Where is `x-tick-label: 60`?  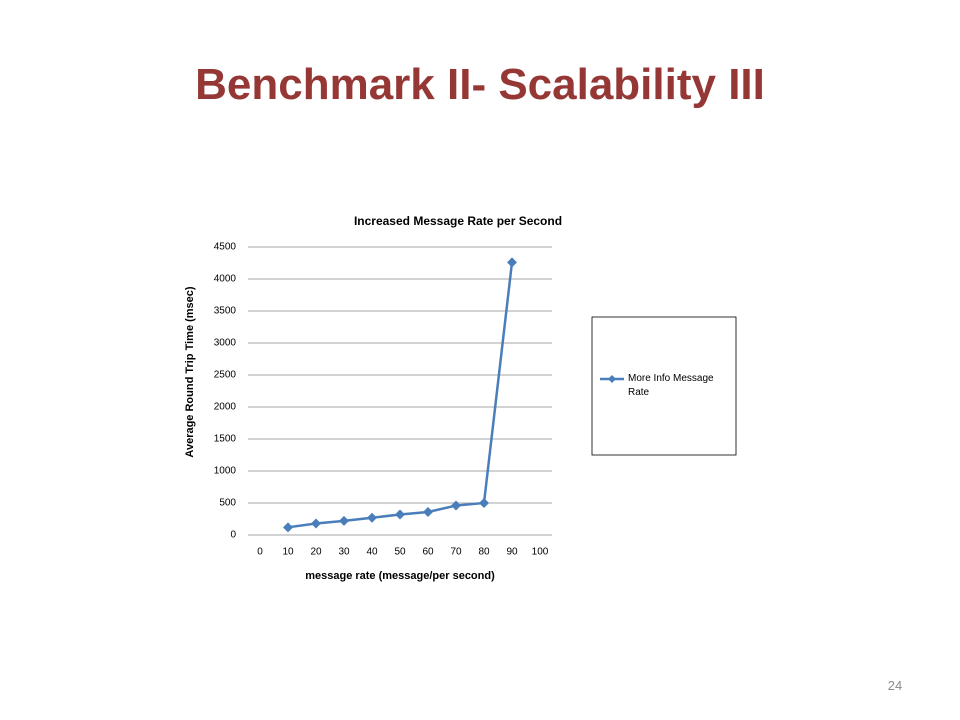 x-tick-label: 60 is located at coordinates (428, 552).